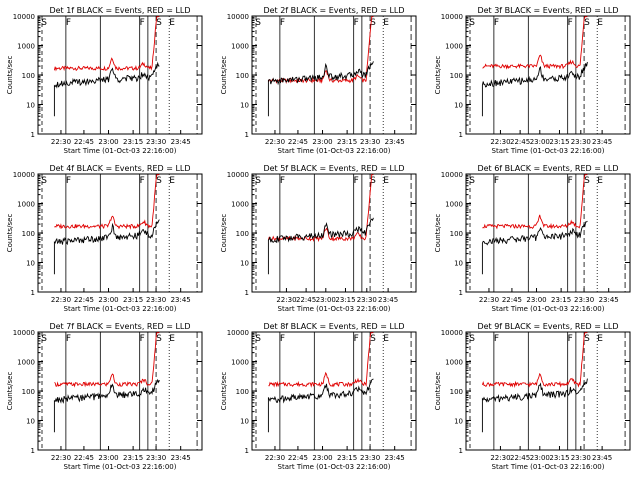  Describe the element at coordinates (547, 168) in the screenshot. I see `panel-title: Det 6f BLACK = Events, RED = LLD` at that location.